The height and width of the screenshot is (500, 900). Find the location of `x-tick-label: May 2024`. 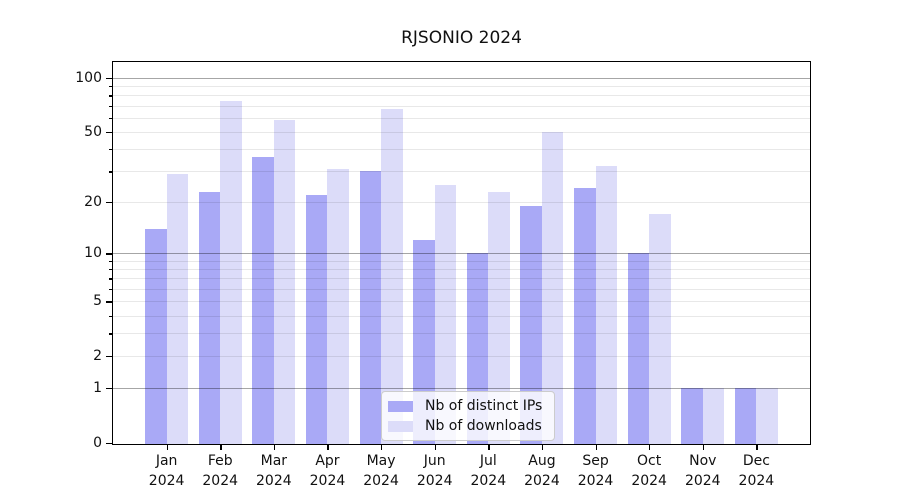

x-tick-label: May 2024 is located at coordinates (381, 471).